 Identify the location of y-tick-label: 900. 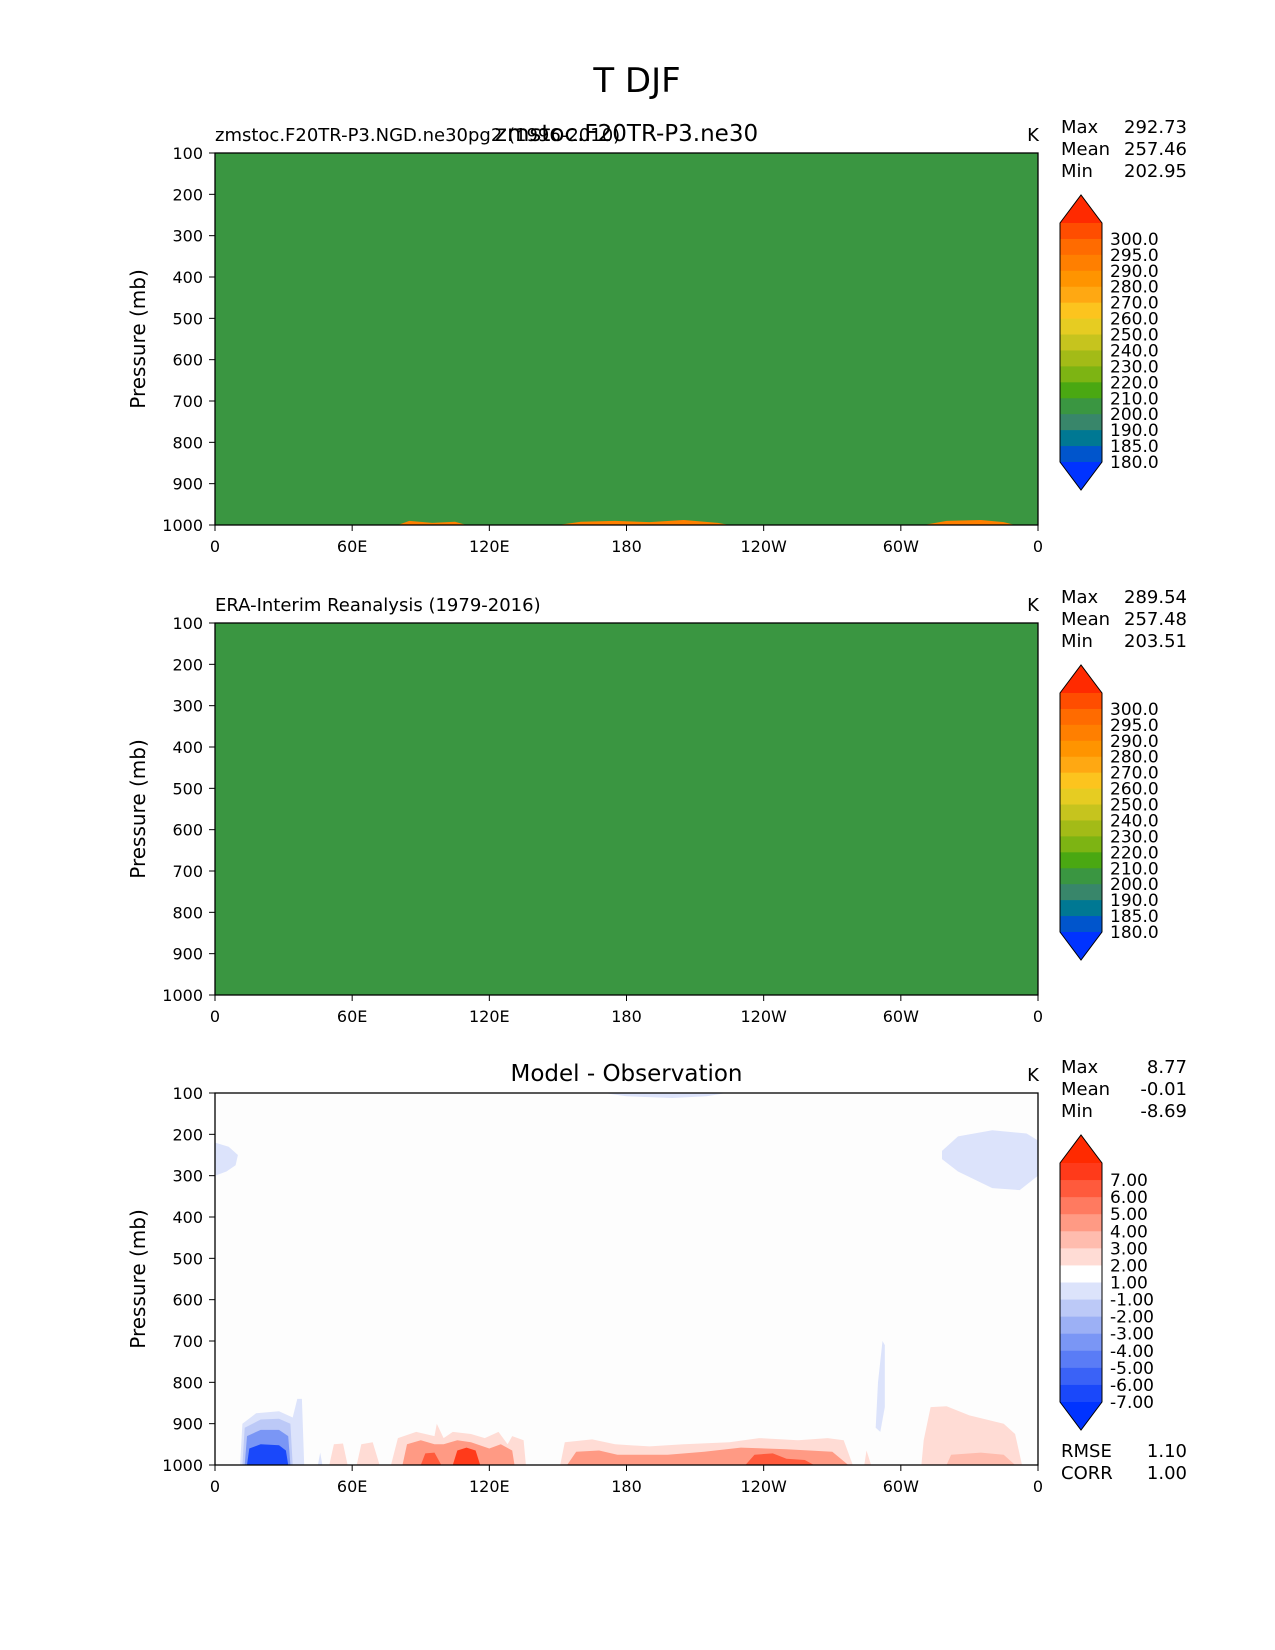
(187, 484).